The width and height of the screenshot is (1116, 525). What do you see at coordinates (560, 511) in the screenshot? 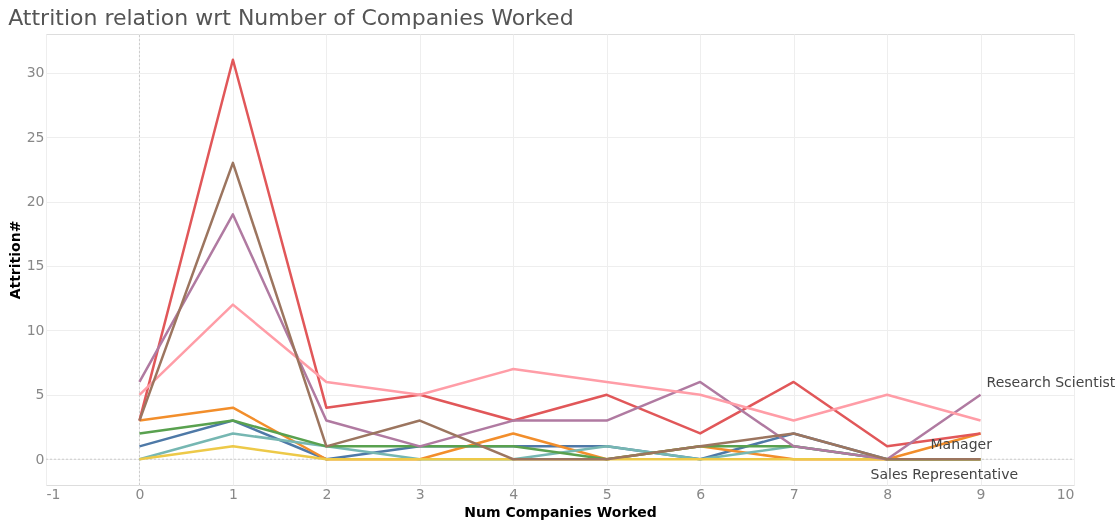
I see `x-axis-title: Num Companies Worked` at bounding box center [560, 511].